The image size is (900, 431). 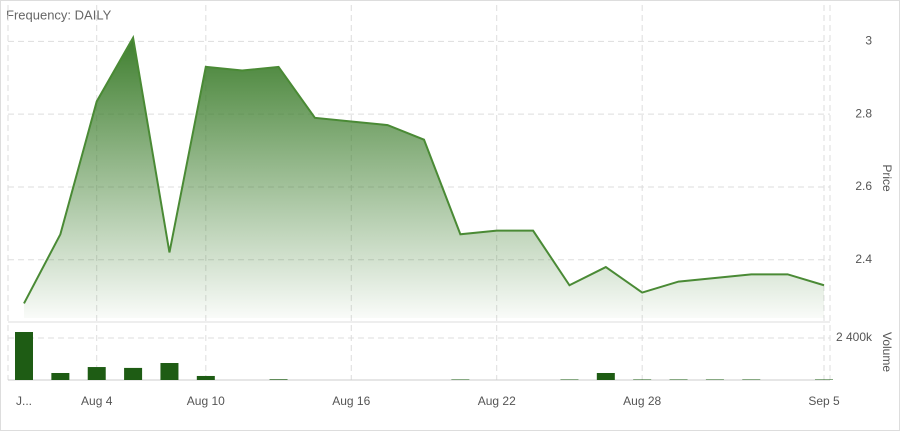 I want to click on x-tick-label: Aug 4, so click(x=97, y=401).